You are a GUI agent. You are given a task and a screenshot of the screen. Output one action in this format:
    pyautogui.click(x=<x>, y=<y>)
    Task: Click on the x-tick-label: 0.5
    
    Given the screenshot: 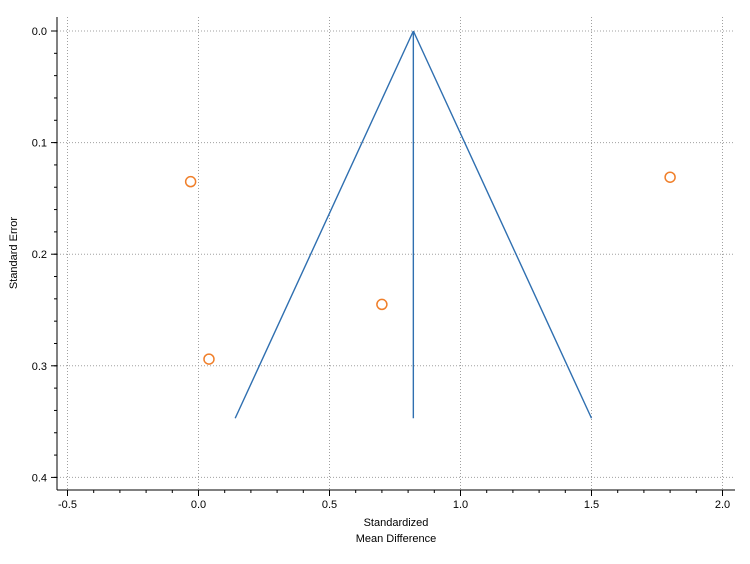 What is the action you would take?
    pyautogui.click(x=329, y=505)
    